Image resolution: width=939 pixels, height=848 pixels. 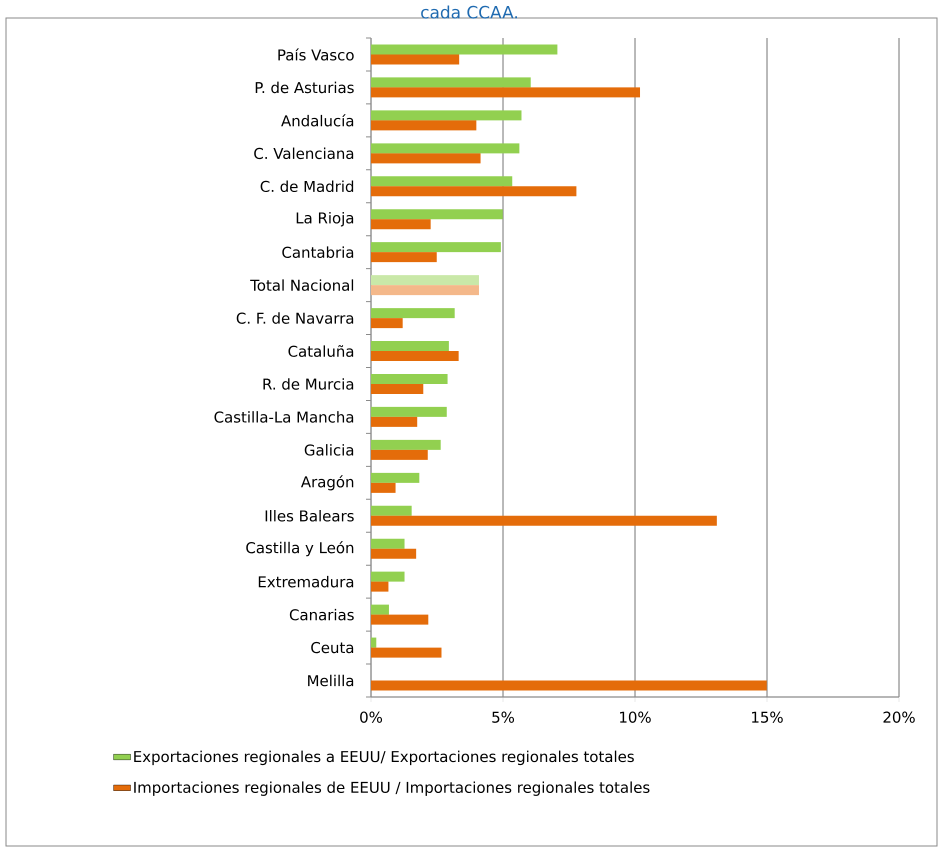 I want to click on x-tick-label: 15%, so click(x=767, y=717).